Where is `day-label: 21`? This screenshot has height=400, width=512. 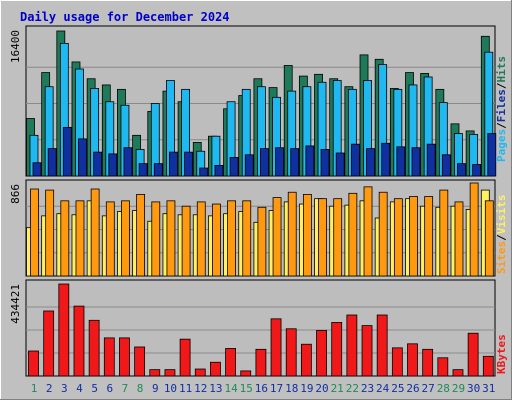 day-label: 21 is located at coordinates (337, 388).